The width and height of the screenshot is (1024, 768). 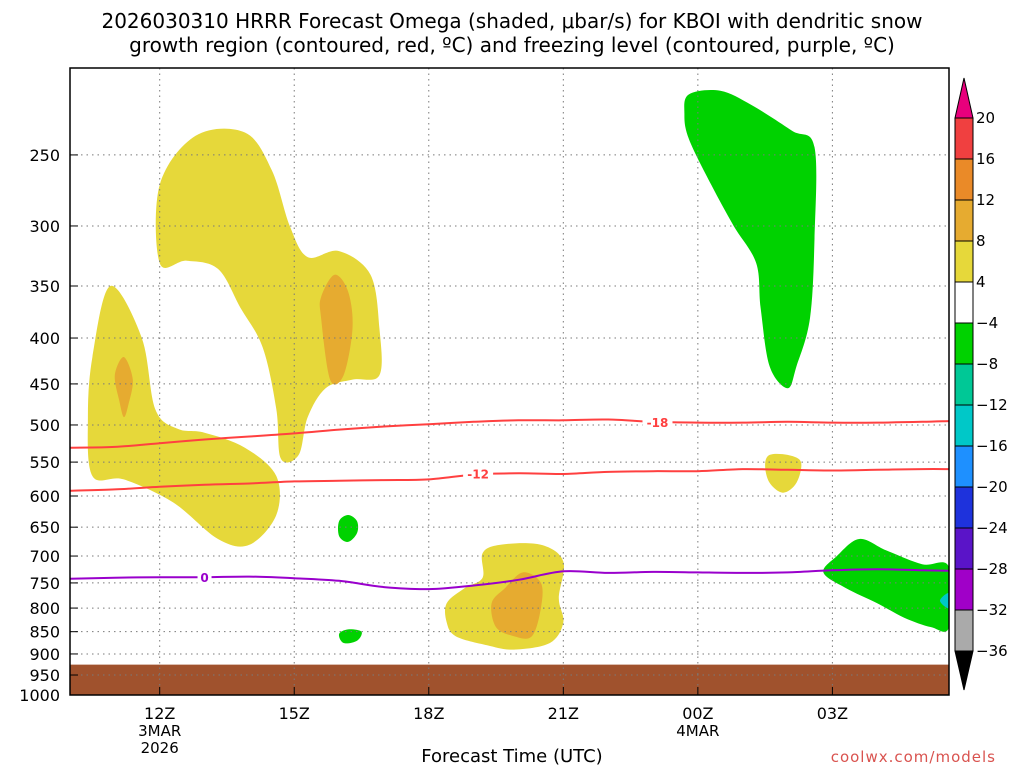 What do you see at coordinates (697, 713) in the screenshot?
I see `x-tick-label-24-0: 00Z` at bounding box center [697, 713].